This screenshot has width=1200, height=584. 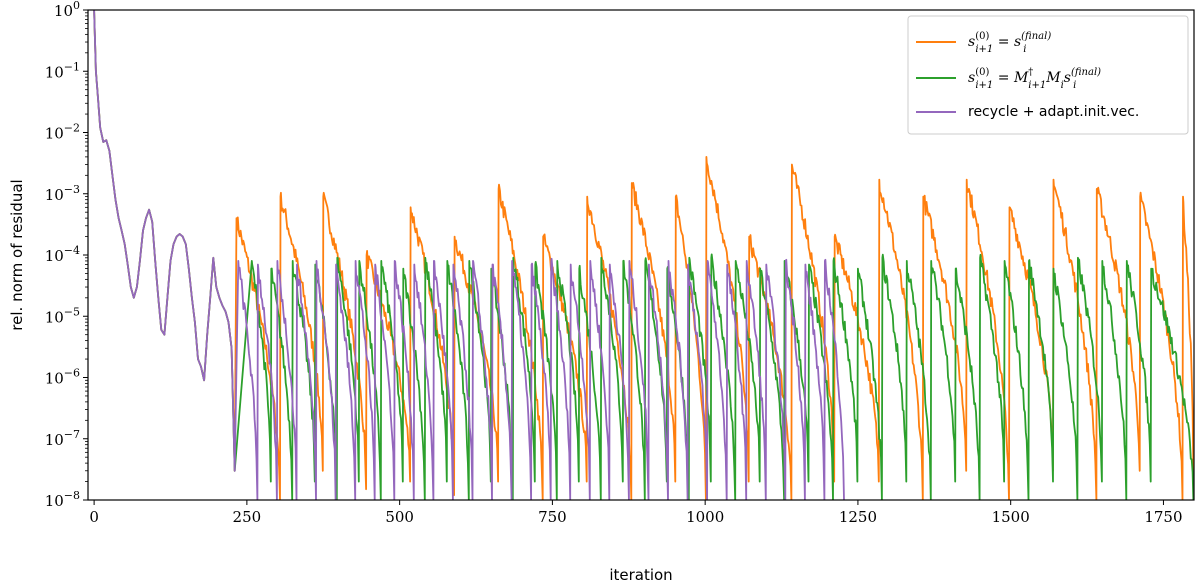 I want to click on y-tick-label: 10⁻¹, so click(x=62, y=70).